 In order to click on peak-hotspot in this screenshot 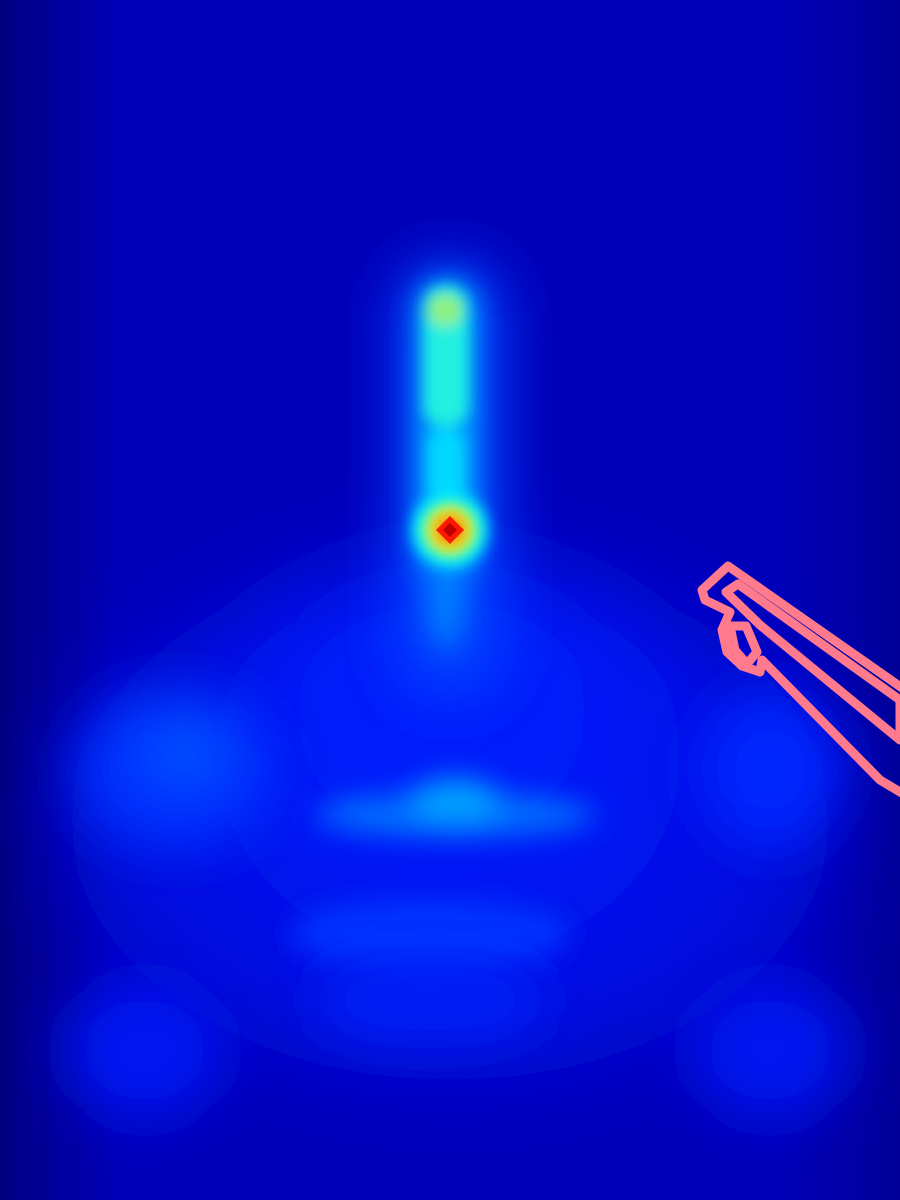, I will do `click(450, 530)`.